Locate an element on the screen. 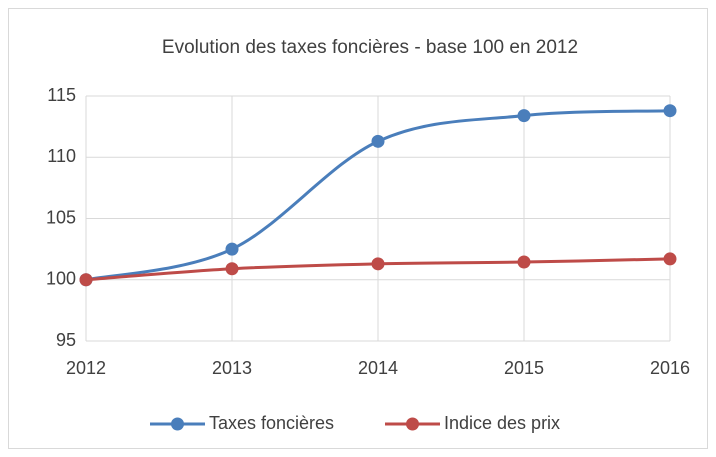 Image resolution: width=716 pixels, height=457 pixels. y-tick-label: 100 is located at coordinates (61, 279).